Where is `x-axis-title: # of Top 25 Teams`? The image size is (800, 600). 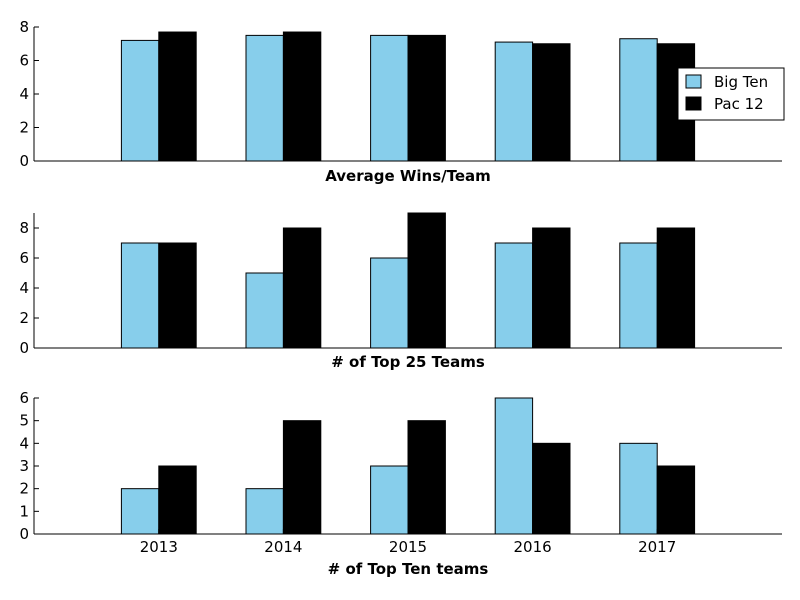
x-axis-title: # of Top 25 Teams is located at coordinates (408, 362).